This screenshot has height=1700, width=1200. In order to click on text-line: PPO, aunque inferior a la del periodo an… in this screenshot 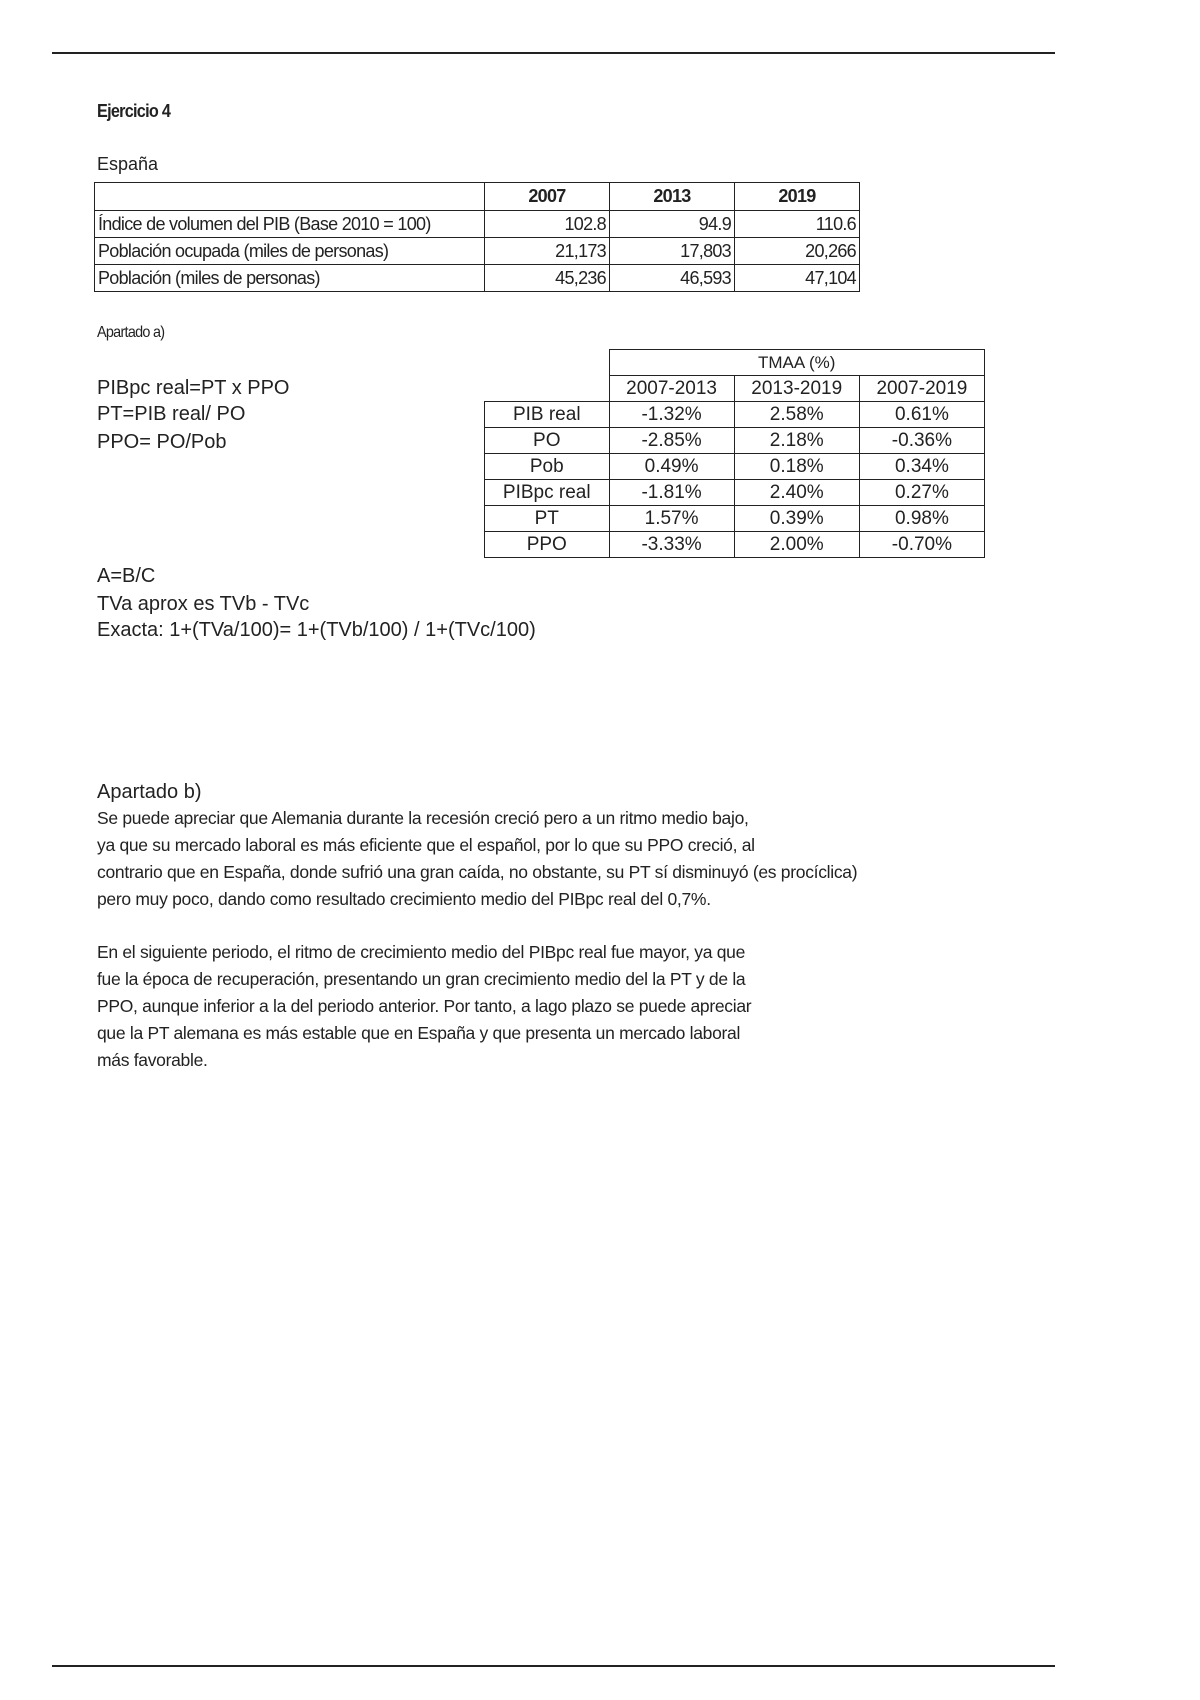, I will do `click(424, 1006)`.